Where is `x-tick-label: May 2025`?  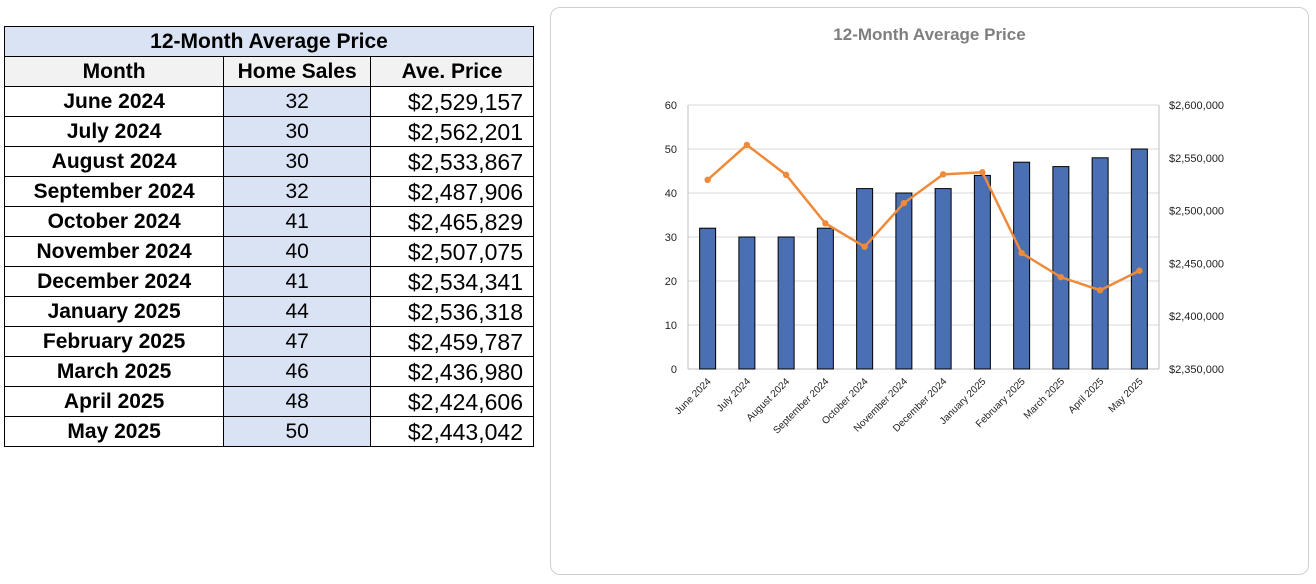
x-tick-label: May 2025 is located at coordinates (1126, 395).